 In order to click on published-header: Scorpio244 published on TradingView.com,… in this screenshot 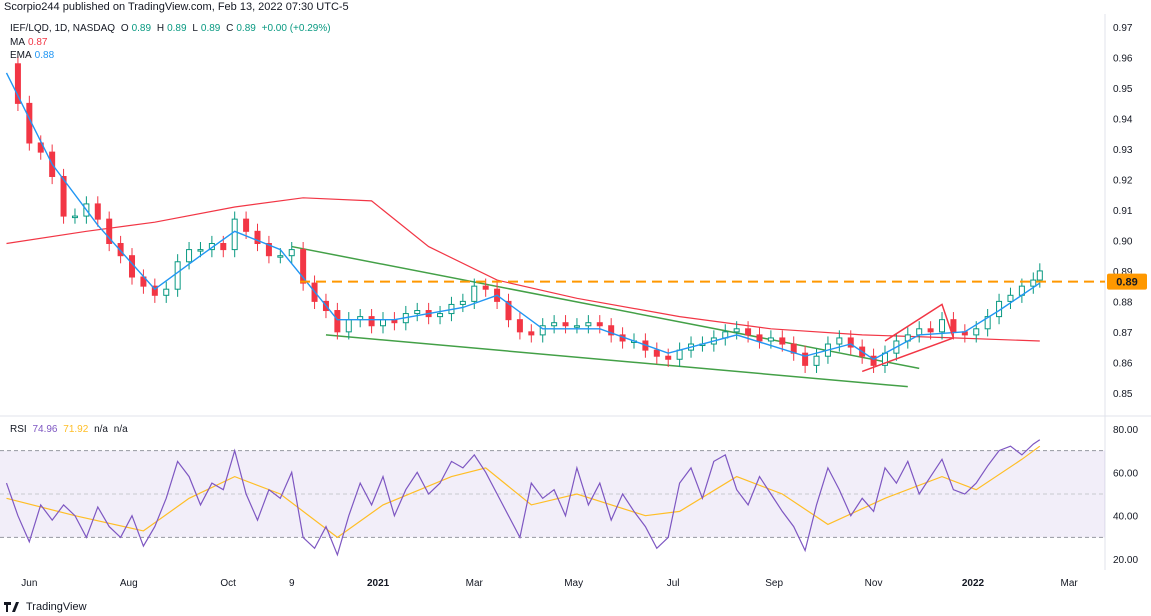, I will do `click(575, 7)`.